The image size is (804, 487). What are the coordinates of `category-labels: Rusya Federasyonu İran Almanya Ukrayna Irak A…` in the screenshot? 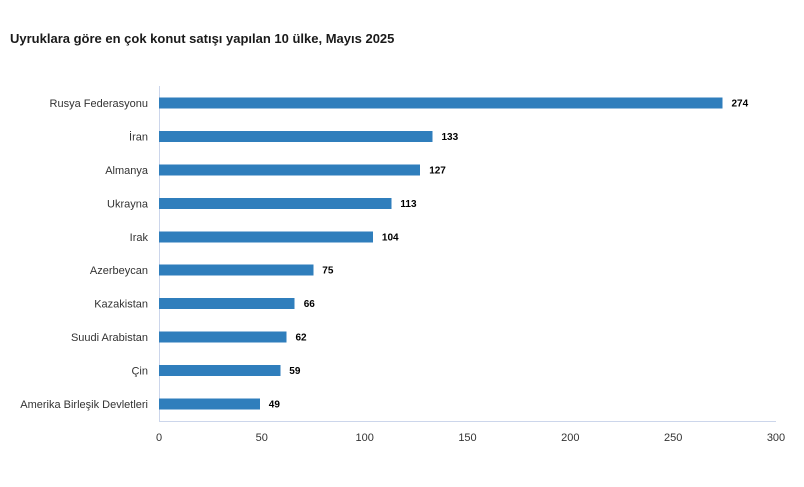 It's located at (84, 254).